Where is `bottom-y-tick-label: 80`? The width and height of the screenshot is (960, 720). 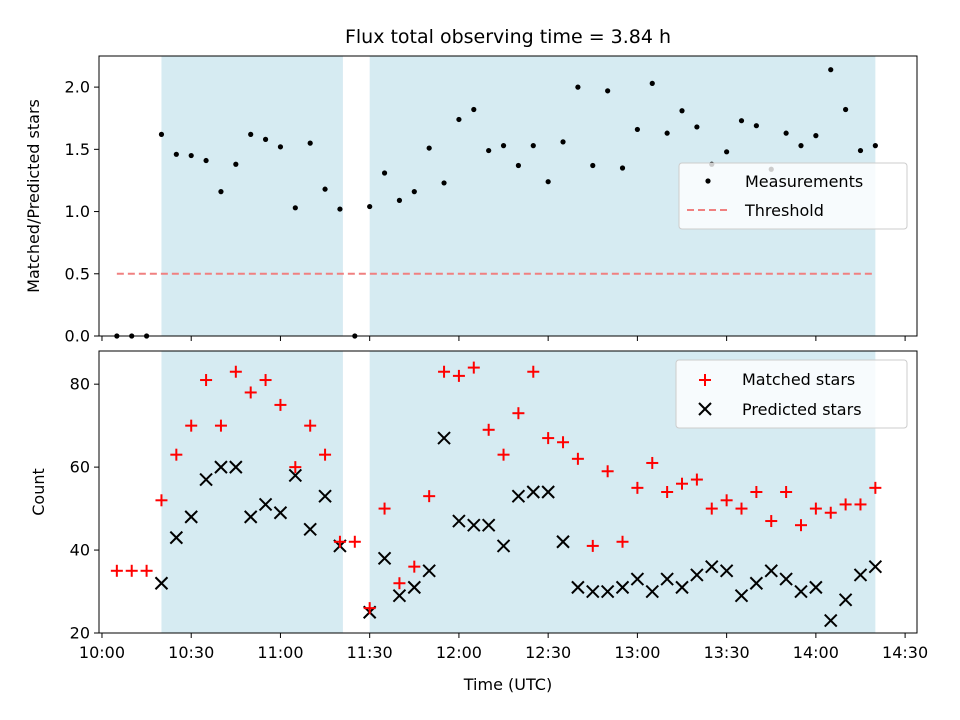 bottom-y-tick-label: 80 is located at coordinates (80, 384).